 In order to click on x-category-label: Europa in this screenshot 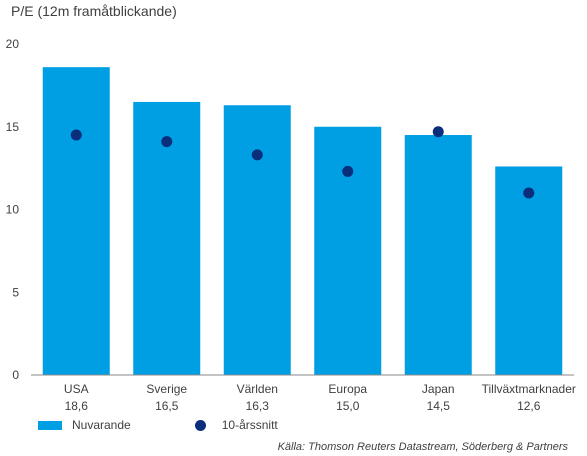, I will do `click(347, 389)`.